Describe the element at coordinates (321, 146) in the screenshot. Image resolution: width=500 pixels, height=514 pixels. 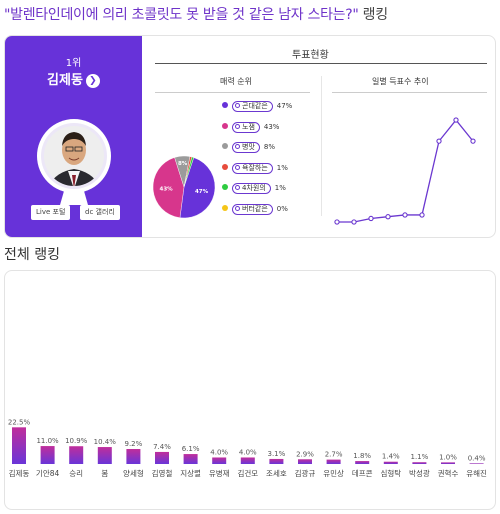
I see `panel-divider` at that location.